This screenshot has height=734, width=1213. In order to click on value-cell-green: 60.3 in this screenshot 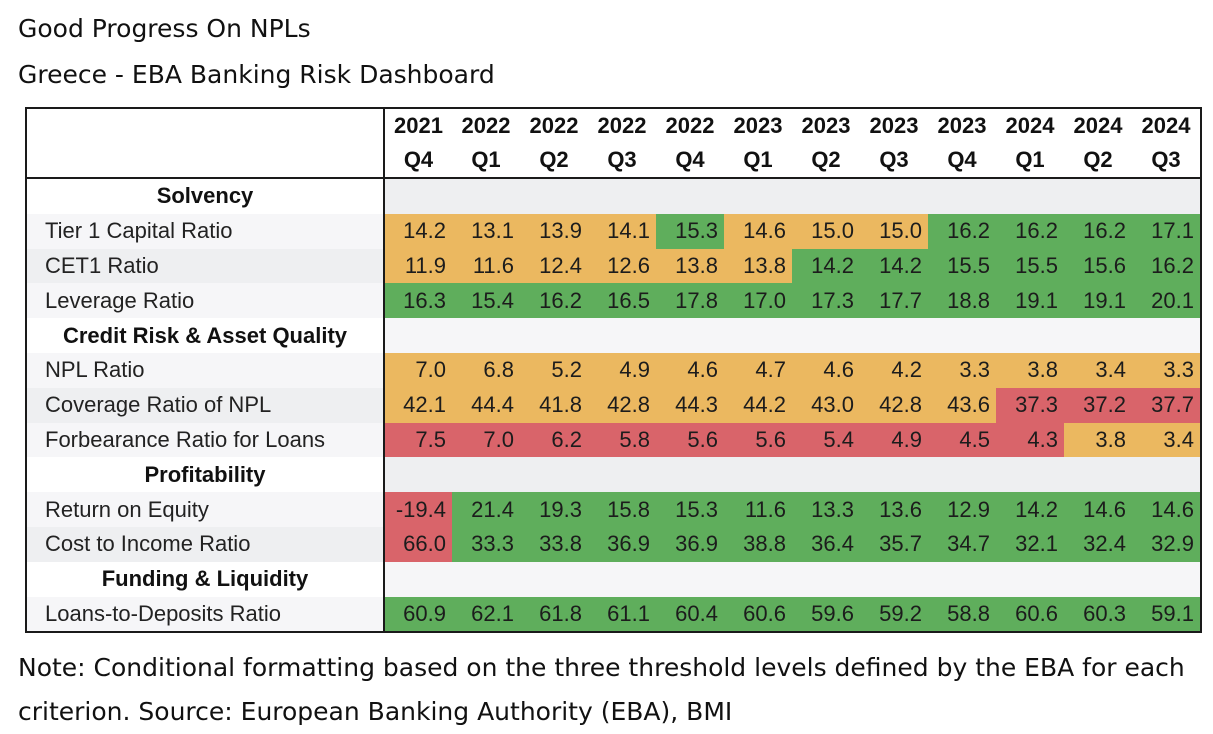, I will do `click(1098, 614)`.